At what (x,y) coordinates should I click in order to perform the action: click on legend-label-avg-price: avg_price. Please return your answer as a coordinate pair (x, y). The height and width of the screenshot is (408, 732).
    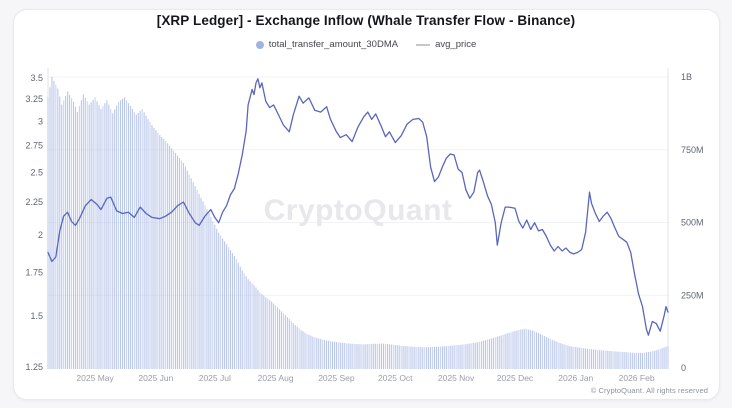
    Looking at the image, I should click on (456, 44).